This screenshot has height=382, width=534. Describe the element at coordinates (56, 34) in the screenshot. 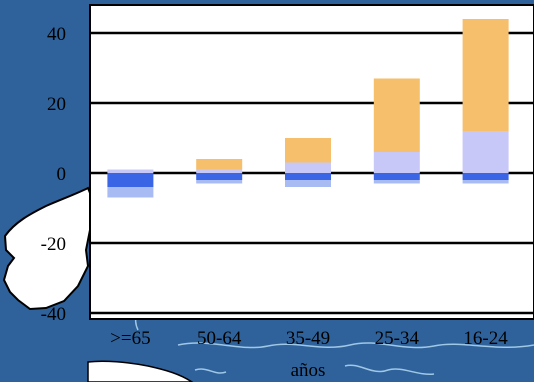

I see `y-tick-label: 40` at that location.